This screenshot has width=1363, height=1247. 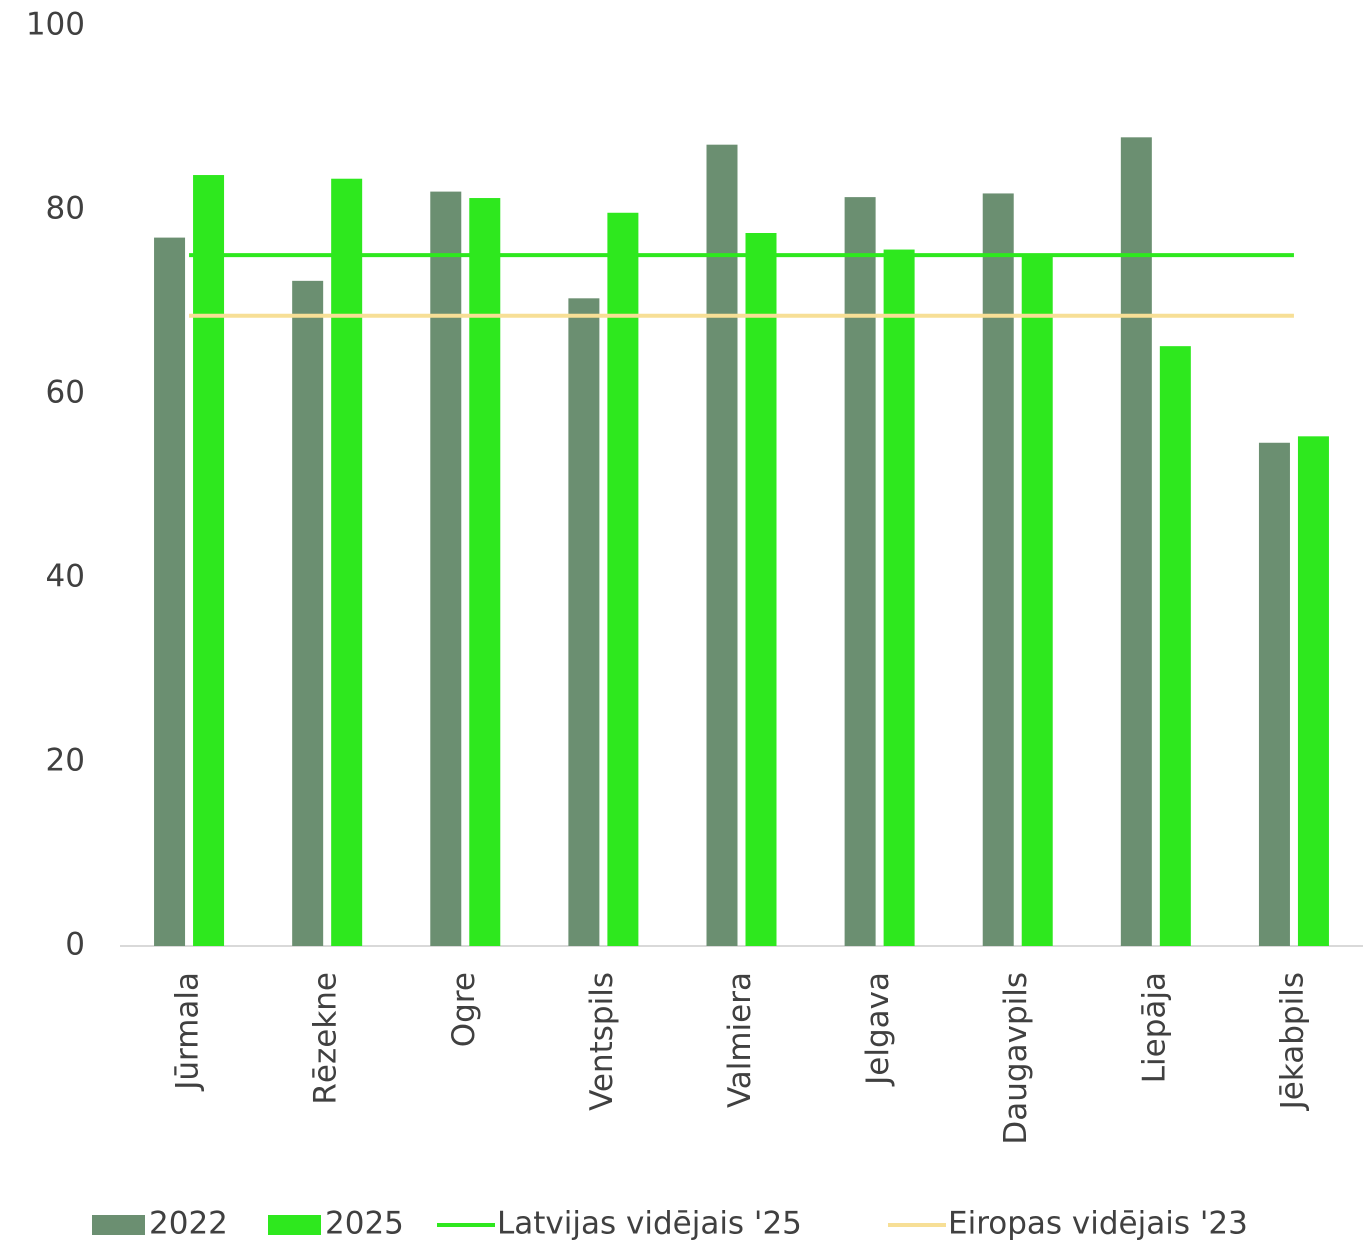 What do you see at coordinates (602, 1041) in the screenshot?
I see `x-tick-label: Ventspils` at bounding box center [602, 1041].